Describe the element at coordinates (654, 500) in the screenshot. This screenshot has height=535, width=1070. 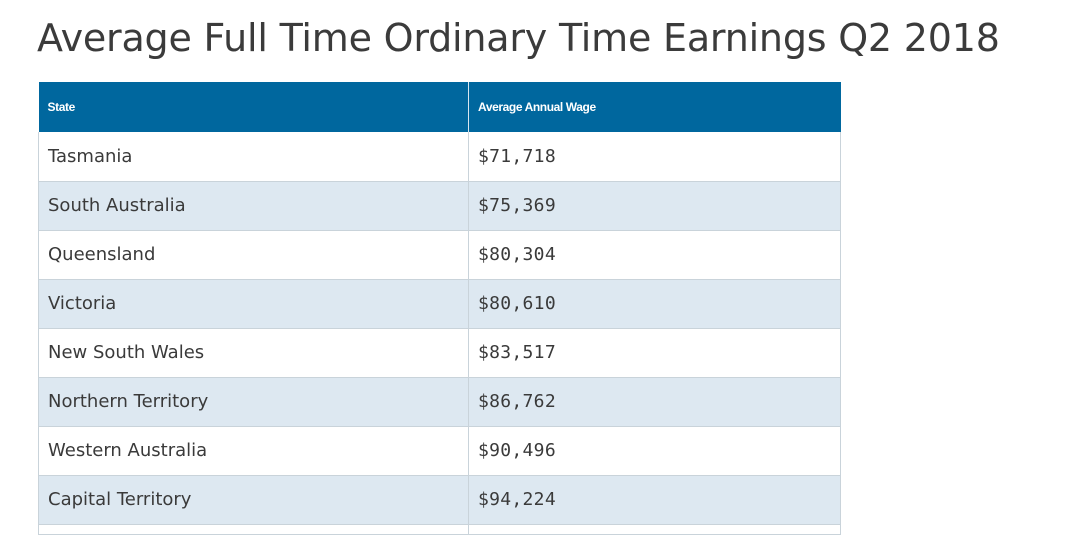
I see `wage-cell: $94,224` at that location.